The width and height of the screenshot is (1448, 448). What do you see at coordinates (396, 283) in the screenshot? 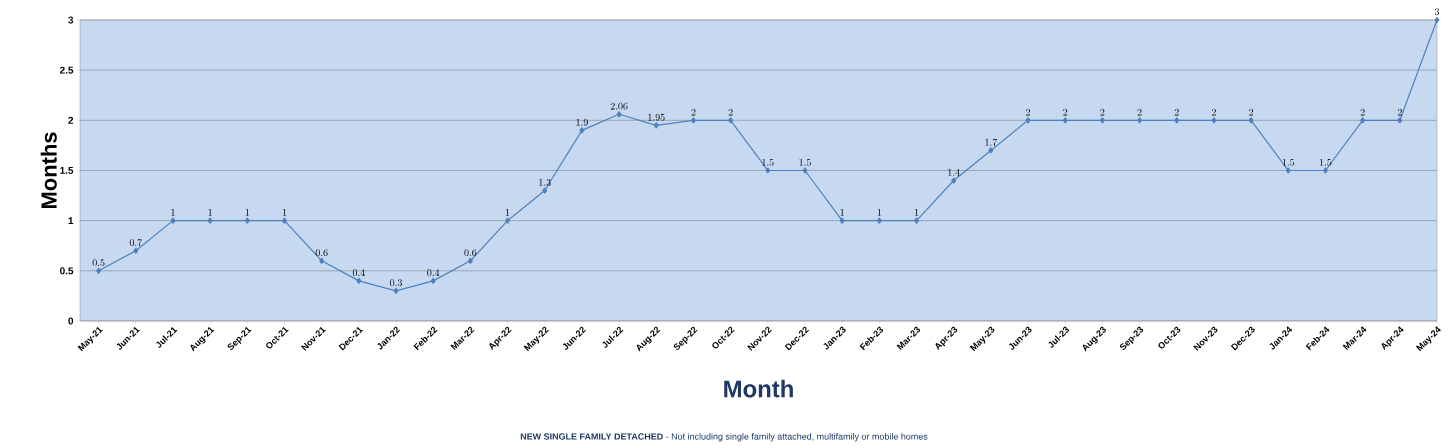
I see `data-label: 0.3` at bounding box center [396, 283].